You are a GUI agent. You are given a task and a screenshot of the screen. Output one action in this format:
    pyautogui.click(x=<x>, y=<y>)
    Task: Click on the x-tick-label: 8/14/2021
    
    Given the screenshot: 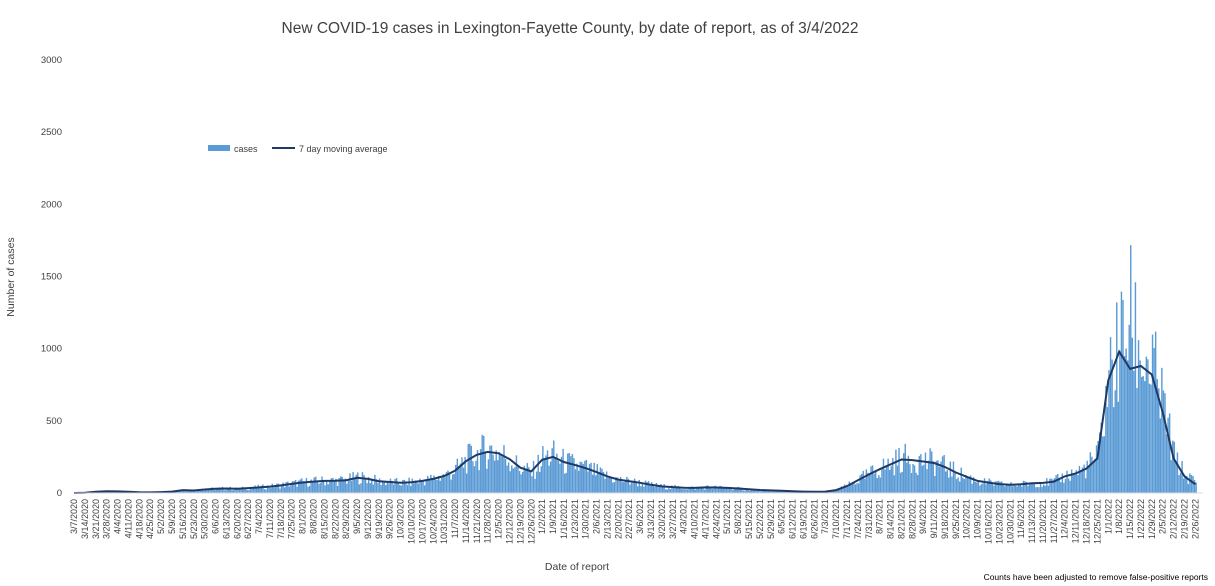 What is the action you would take?
    pyautogui.click(x=891, y=519)
    